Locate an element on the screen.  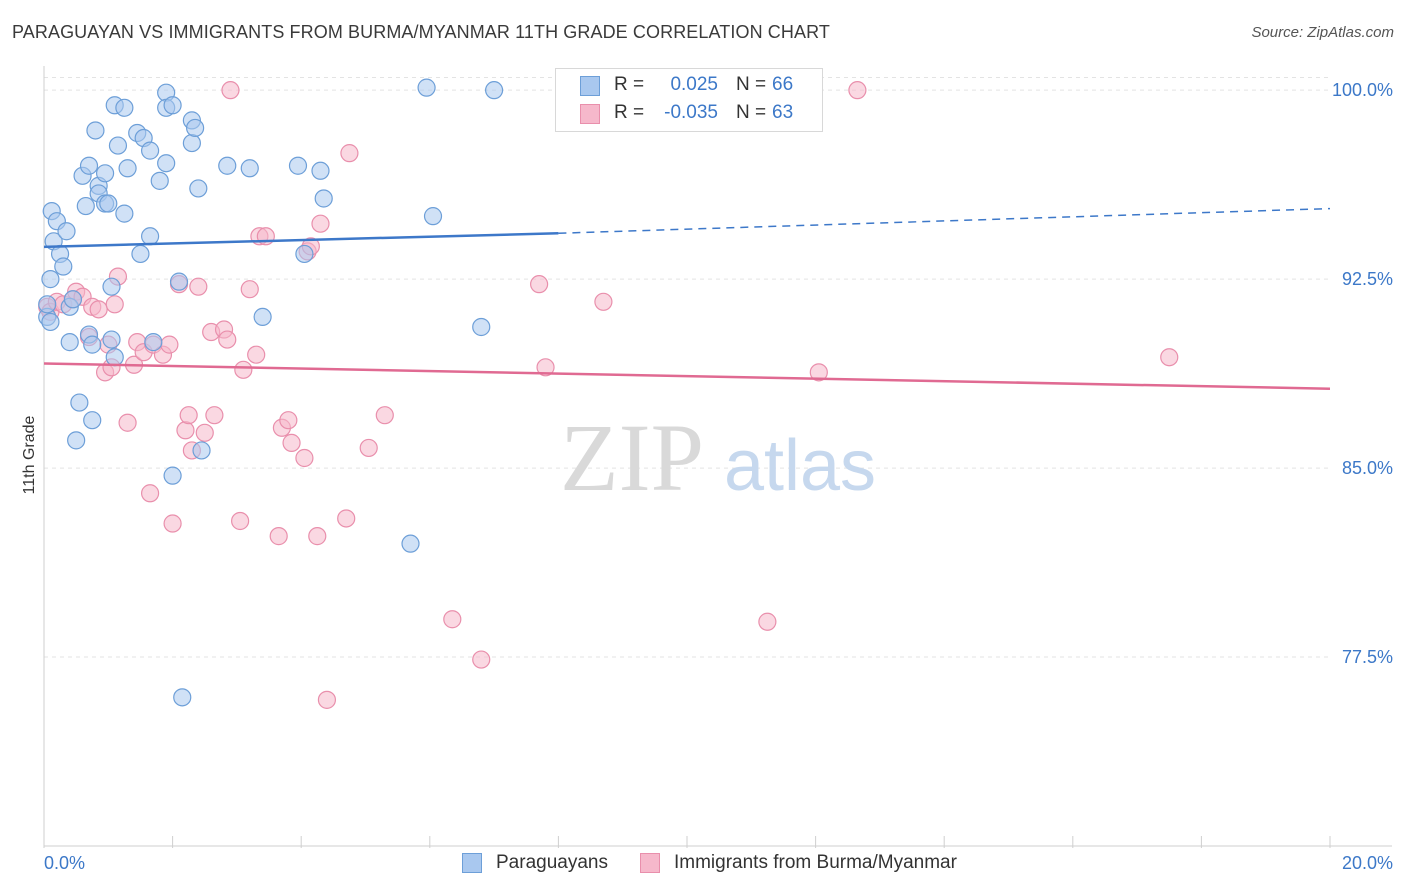
y-tick-label: 85.0% is located at coordinates (1367, 468).